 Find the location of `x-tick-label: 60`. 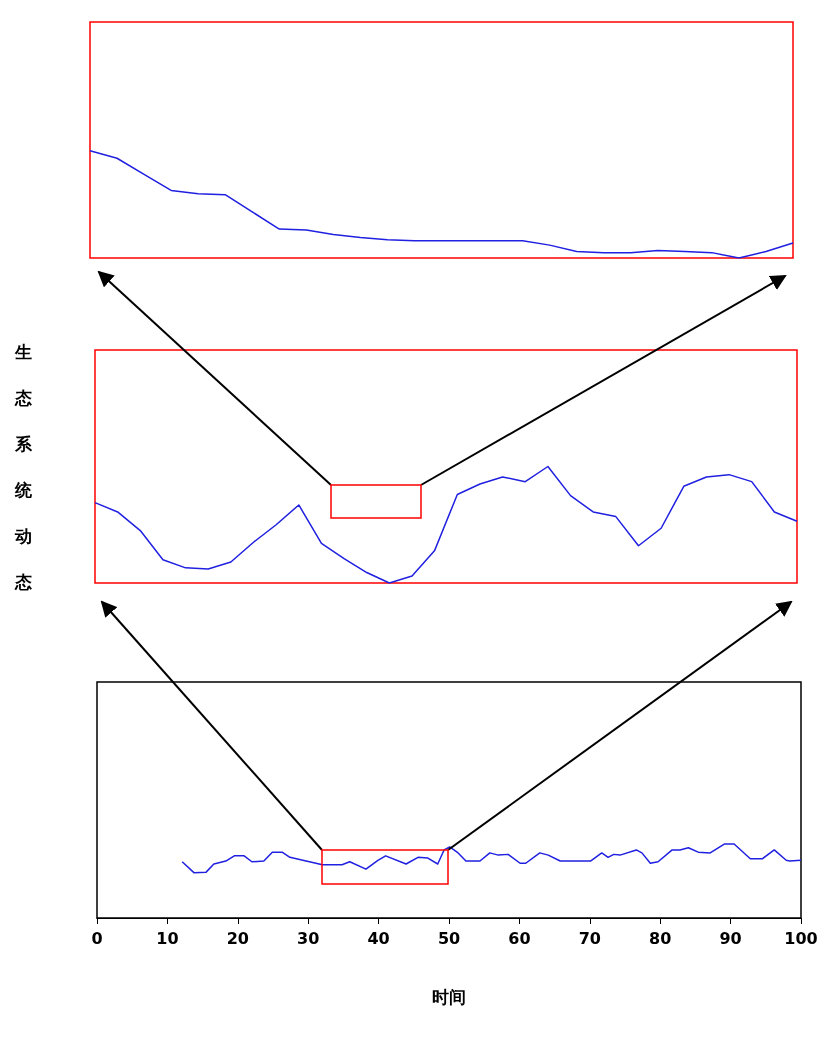

x-tick-label: 60 is located at coordinates (519, 938).